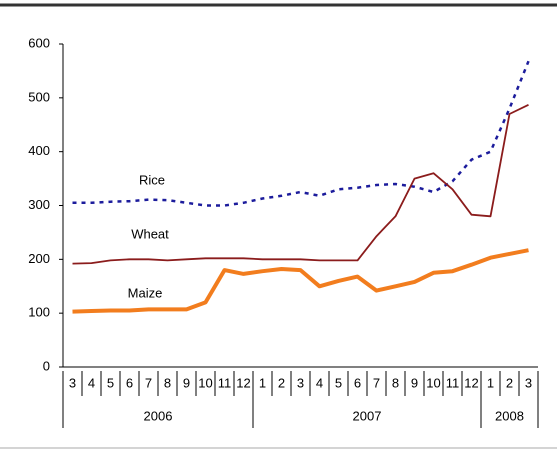 The height and width of the screenshot is (464, 557). I want to click on series-annotation: Wheat, so click(150, 233).